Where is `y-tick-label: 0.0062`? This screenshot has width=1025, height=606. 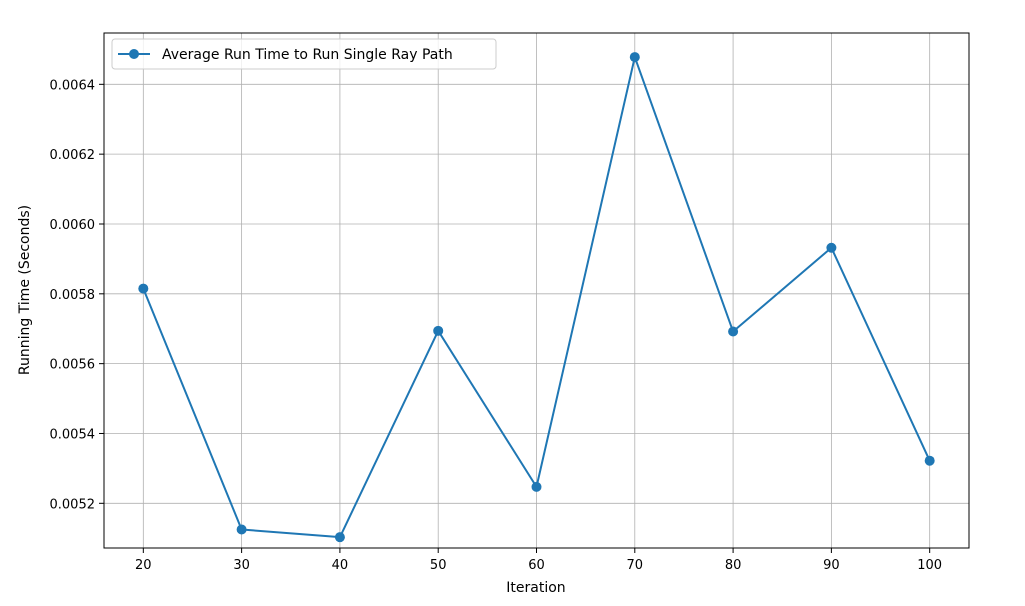
y-tick-label: 0.0062 is located at coordinates (73, 155).